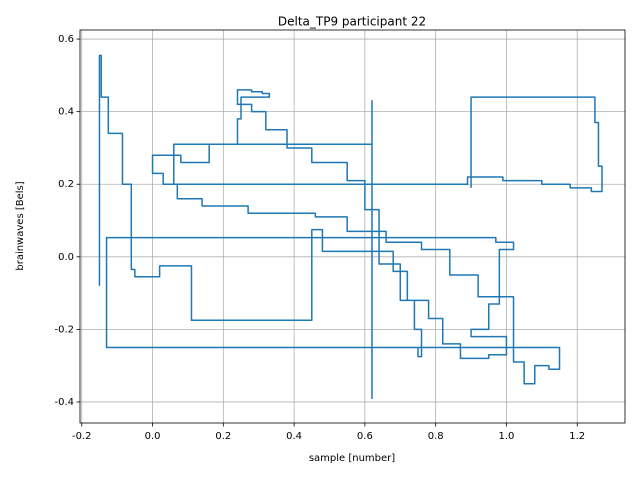 This screenshot has height=480, width=640. I want to click on x-tick-label: -0.2, so click(82, 436).